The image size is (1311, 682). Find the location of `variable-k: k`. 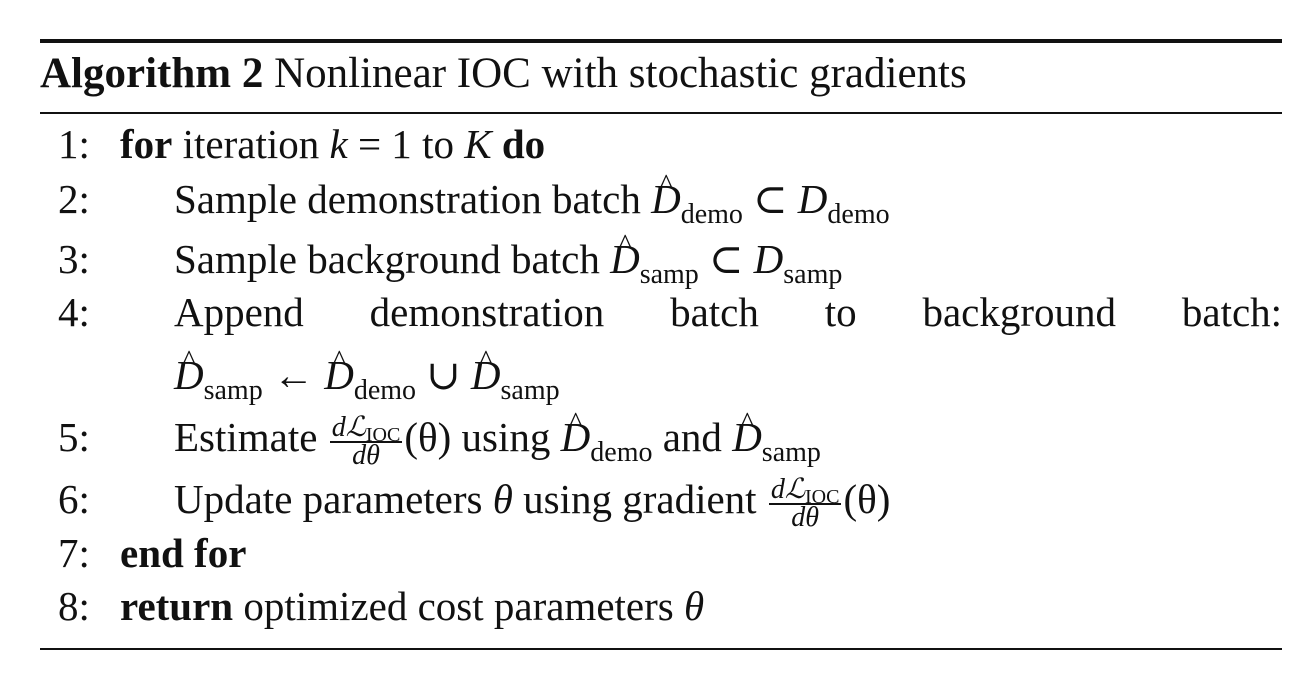

variable-k: k is located at coordinates (338, 144).